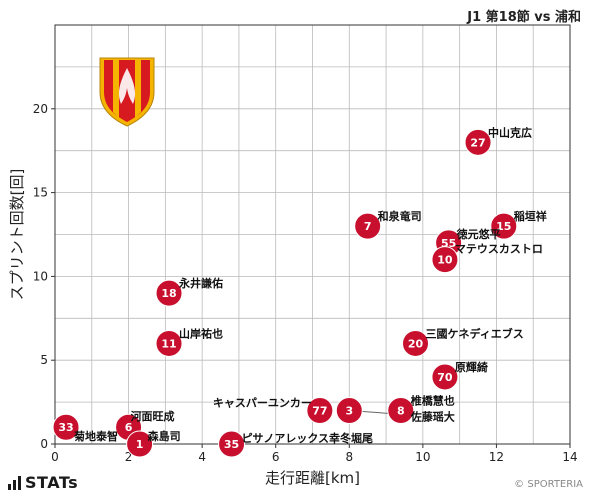  Describe the element at coordinates (129, 427) in the screenshot. I see `player-number: 6` at that location.